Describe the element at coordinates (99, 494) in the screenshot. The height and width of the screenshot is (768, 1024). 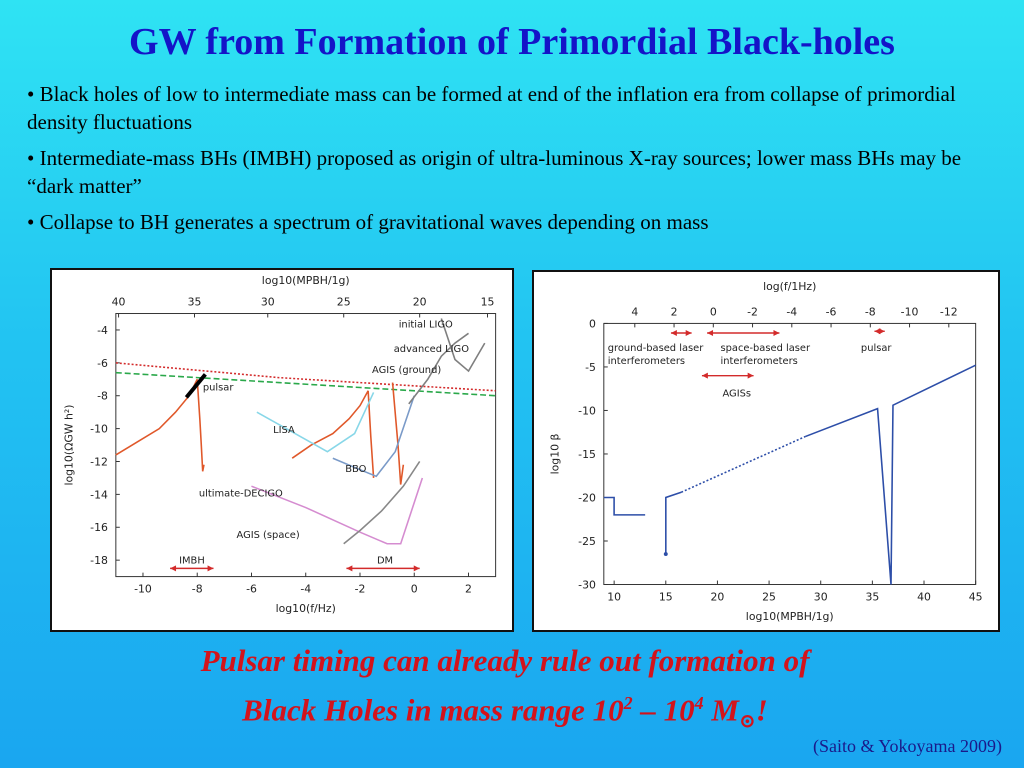
I see `y-tick-label: -14` at that location.